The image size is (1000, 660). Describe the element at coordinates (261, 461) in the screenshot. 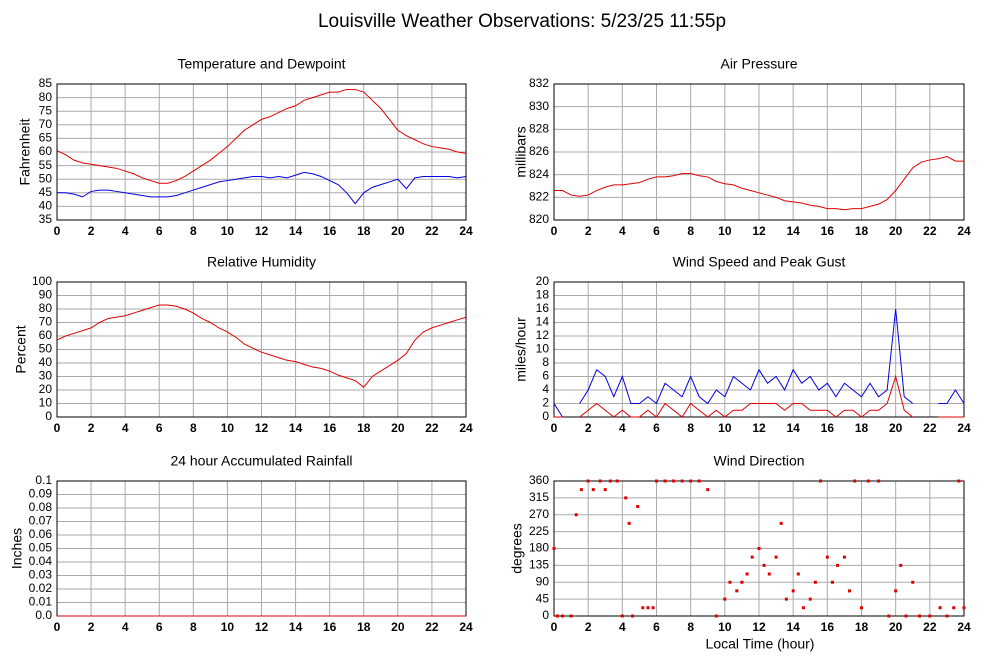

I see `chart-title: 24 hour Accumulated Rainfall` at that location.